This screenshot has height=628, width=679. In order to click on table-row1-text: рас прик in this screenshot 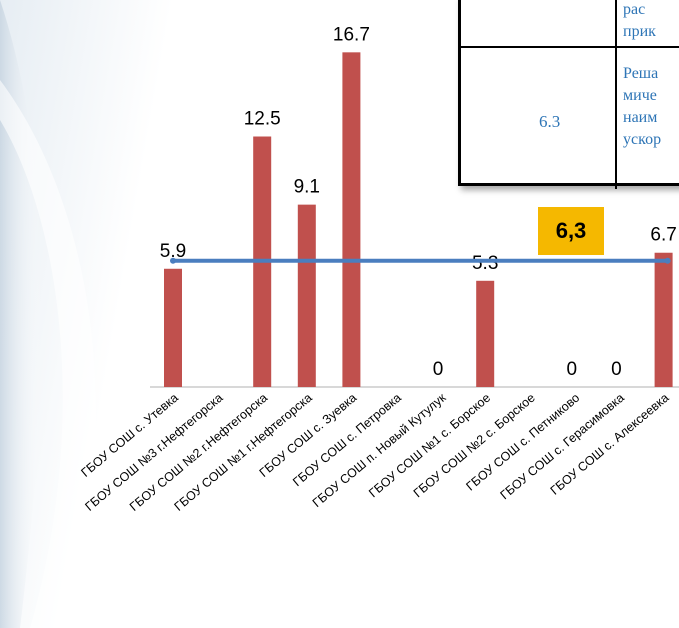, I will do `click(639, 21)`.